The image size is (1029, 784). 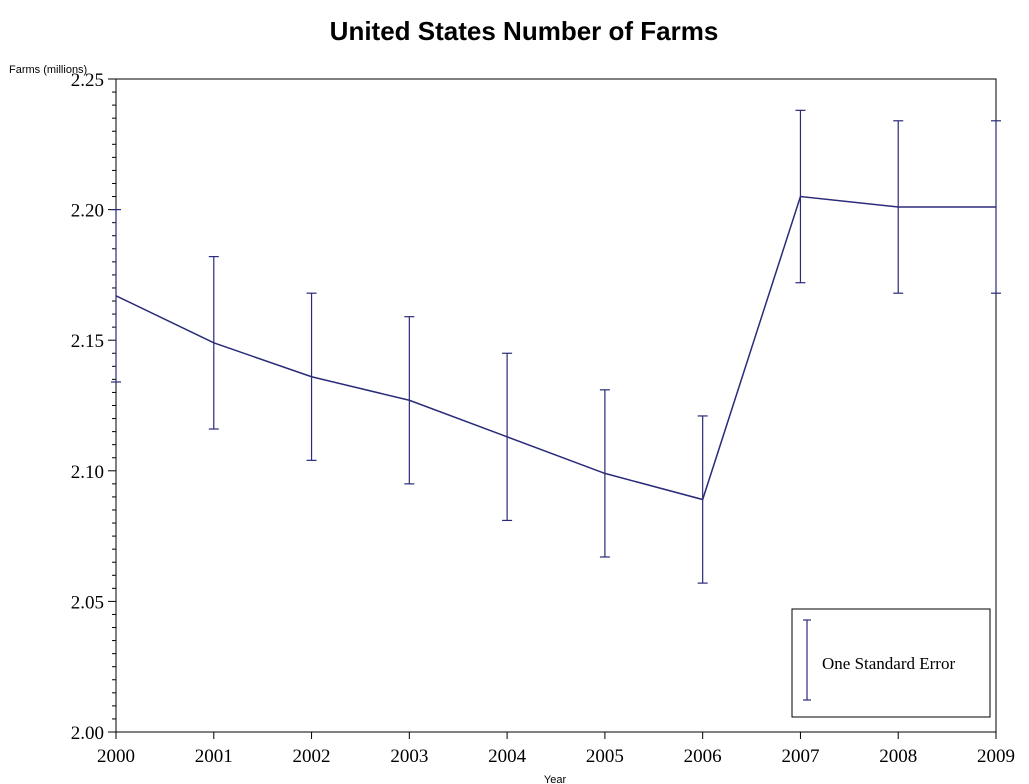 I want to click on y-tick-label: 2.05, so click(x=87, y=602).